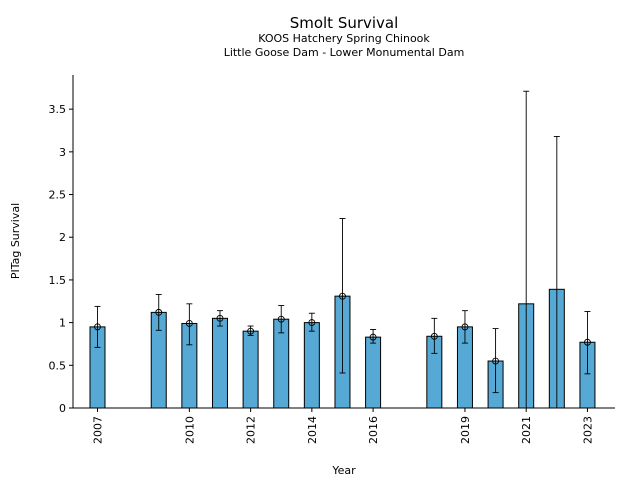  Describe the element at coordinates (343, 470) in the screenshot. I see `x-axis-label: Year` at that location.